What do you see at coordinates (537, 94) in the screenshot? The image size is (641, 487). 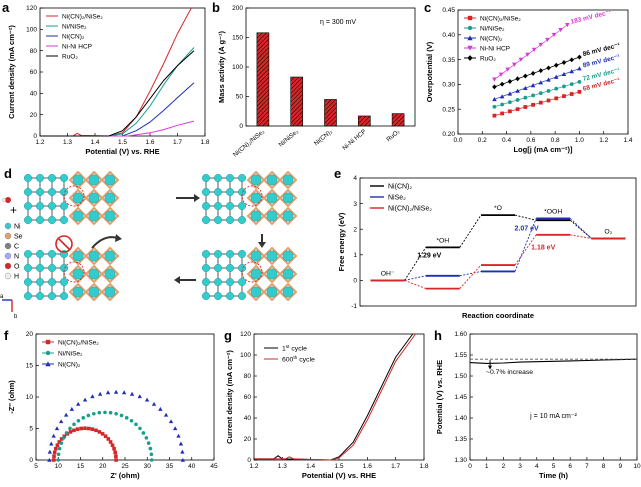 I see `fit-line` at bounding box center [537, 94].